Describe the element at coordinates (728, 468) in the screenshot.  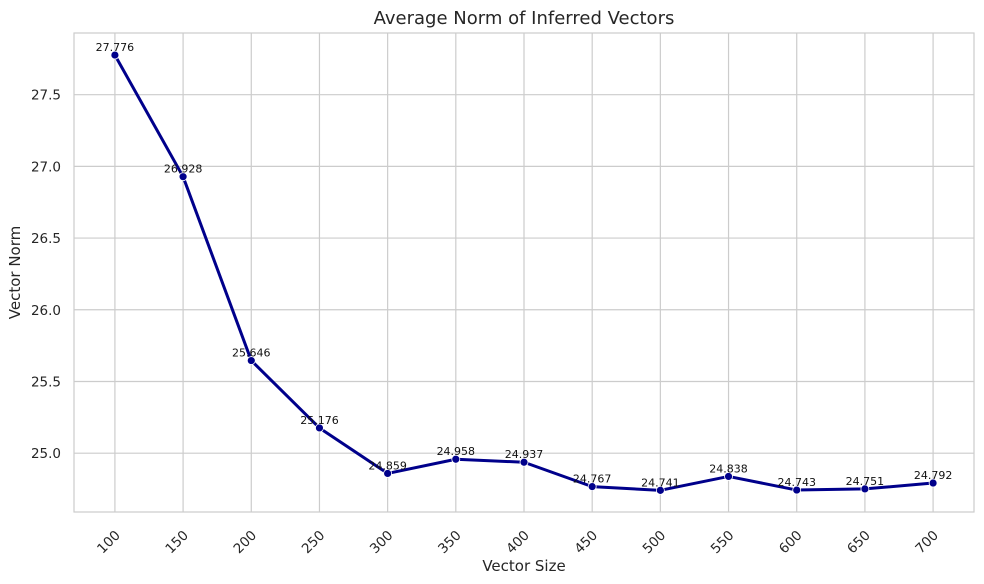
I see `data-label: 24.838` at that location.